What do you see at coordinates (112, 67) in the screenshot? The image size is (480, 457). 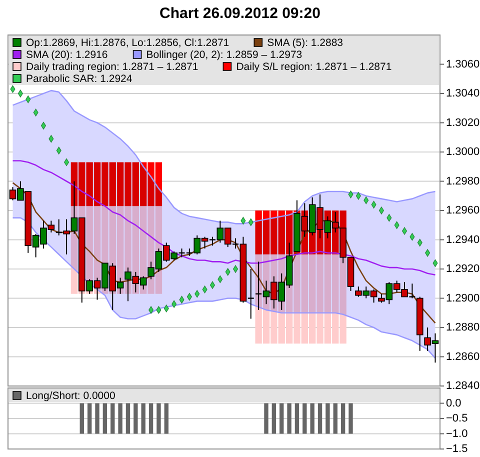 I see `legend-label: Daily trading region: 1.2871 – 1.2871` at bounding box center [112, 67].